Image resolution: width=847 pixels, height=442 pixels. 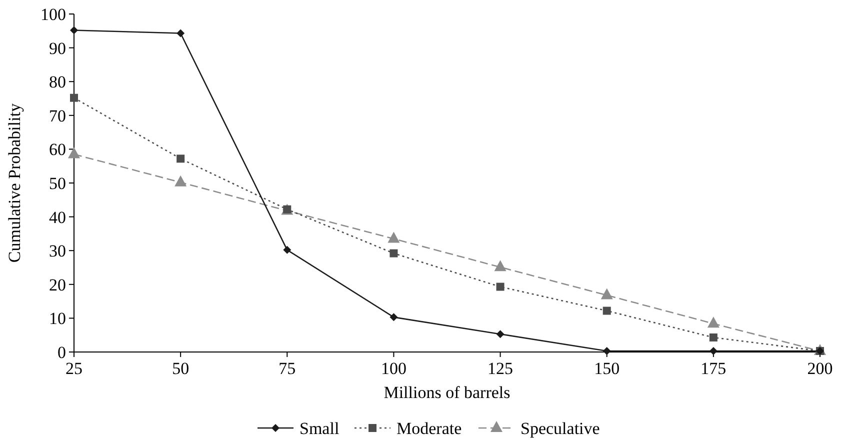 What do you see at coordinates (181, 368) in the screenshot?
I see `x-tick-label: 50` at bounding box center [181, 368].